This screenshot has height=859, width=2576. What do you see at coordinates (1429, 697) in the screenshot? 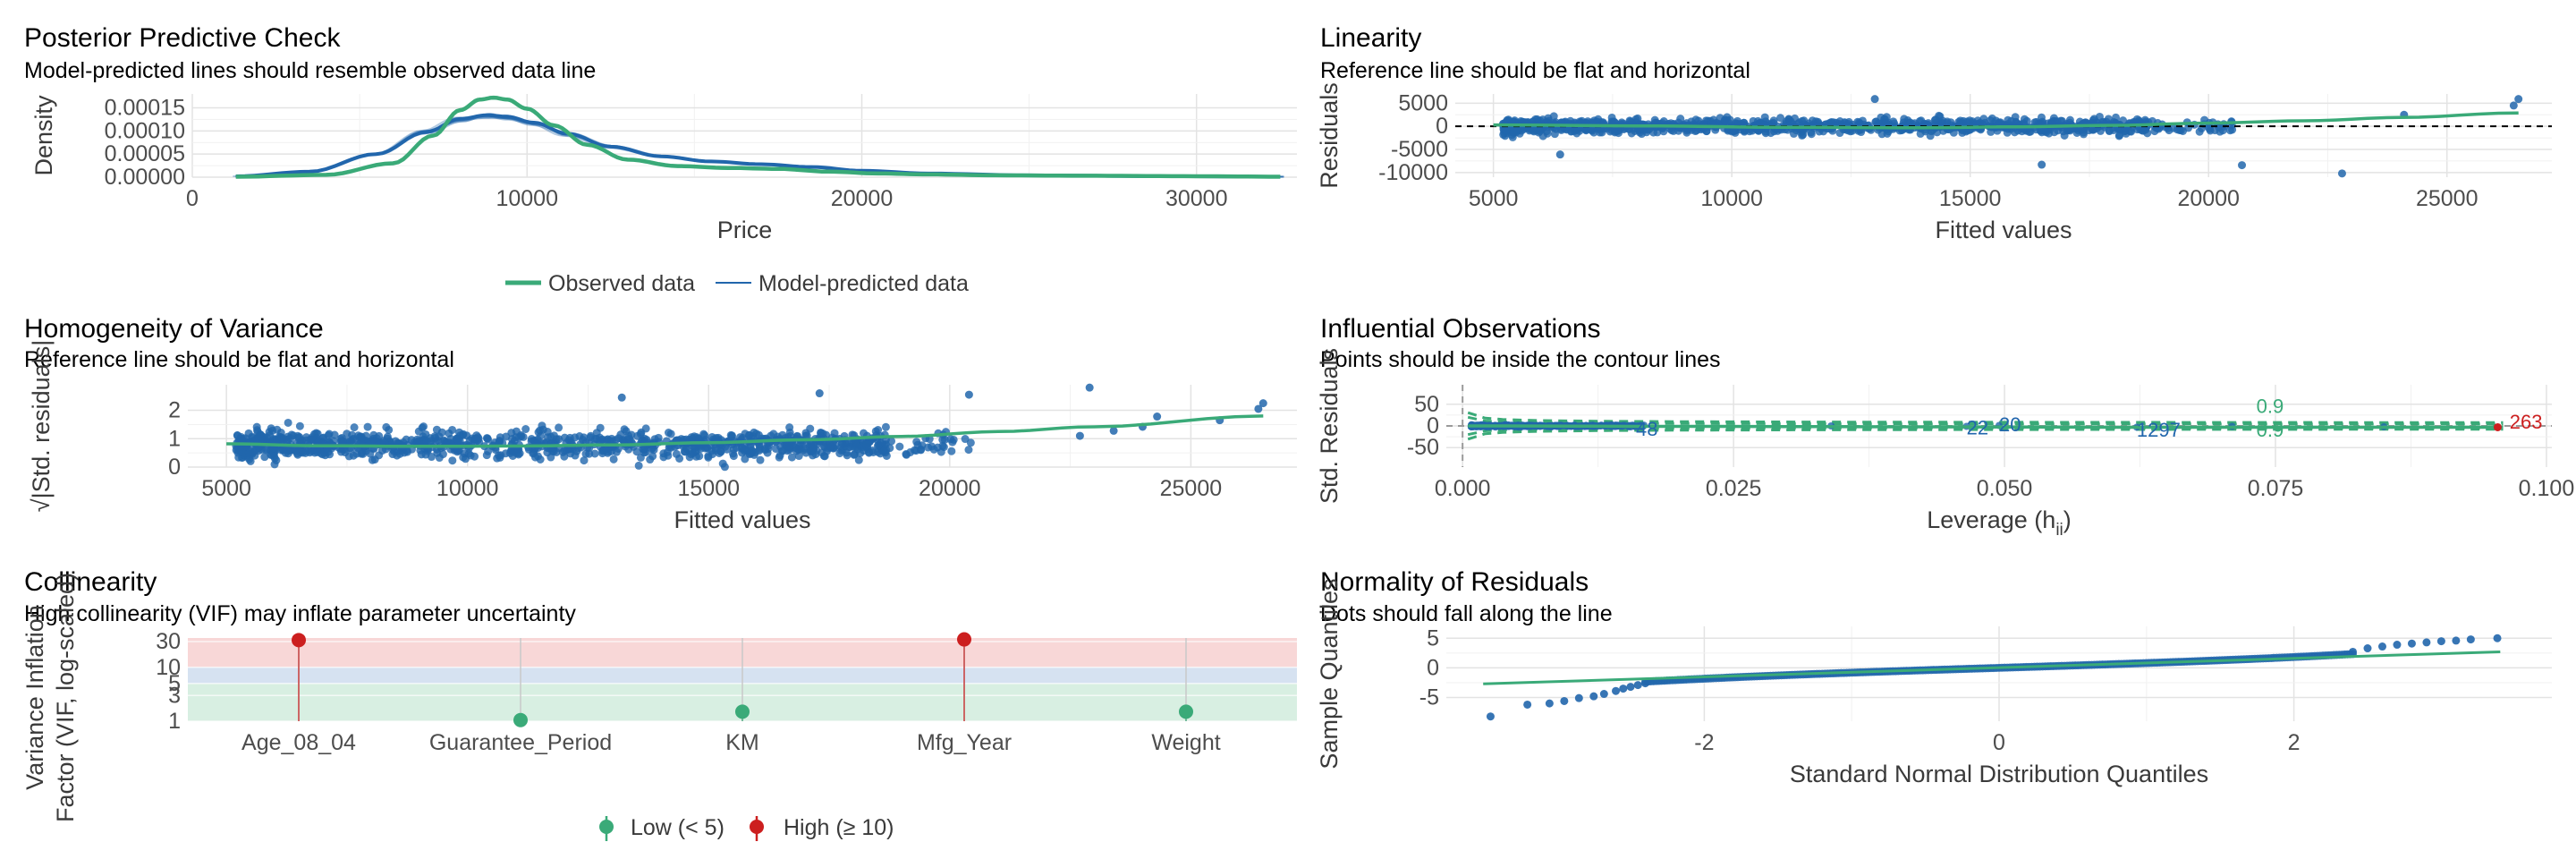
I see `normality-ytick-label: -5` at bounding box center [1429, 697].